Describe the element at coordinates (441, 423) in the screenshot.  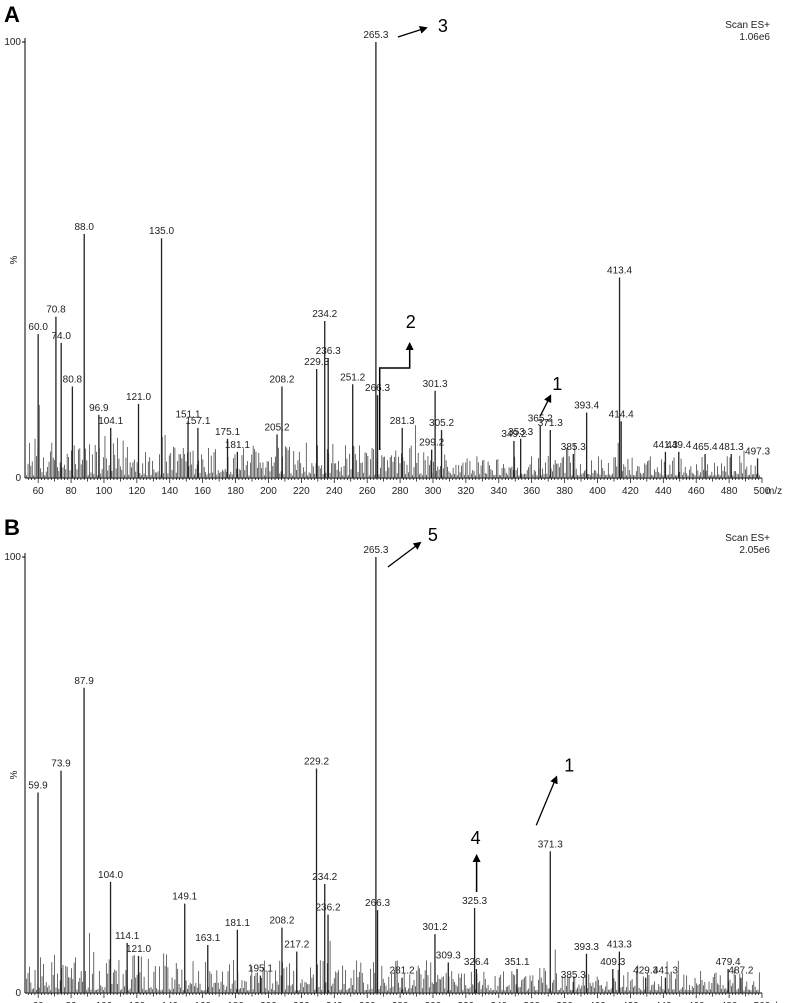
I see `peak-label: 305.2` at that location.